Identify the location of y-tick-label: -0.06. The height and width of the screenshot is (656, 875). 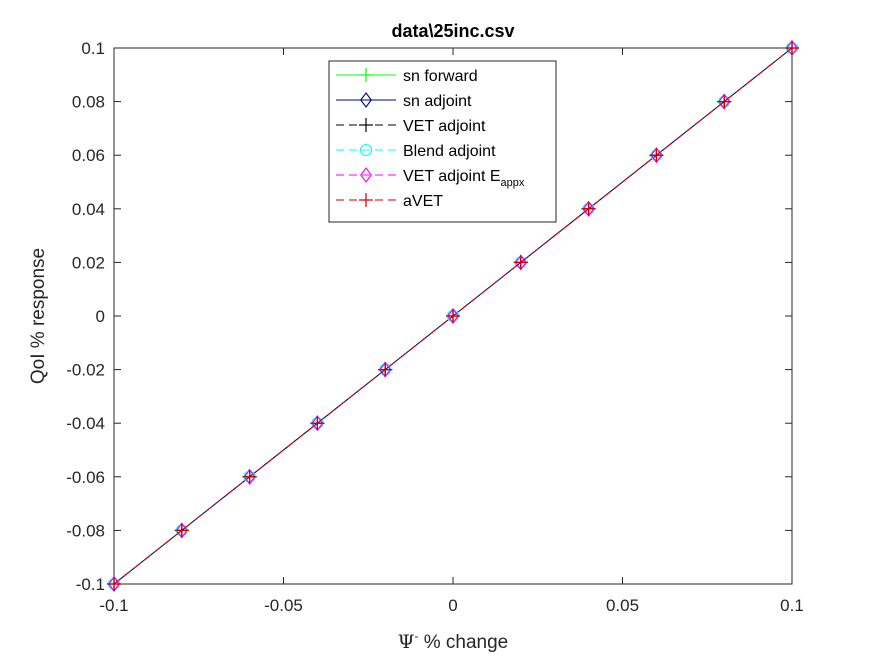
(85, 477).